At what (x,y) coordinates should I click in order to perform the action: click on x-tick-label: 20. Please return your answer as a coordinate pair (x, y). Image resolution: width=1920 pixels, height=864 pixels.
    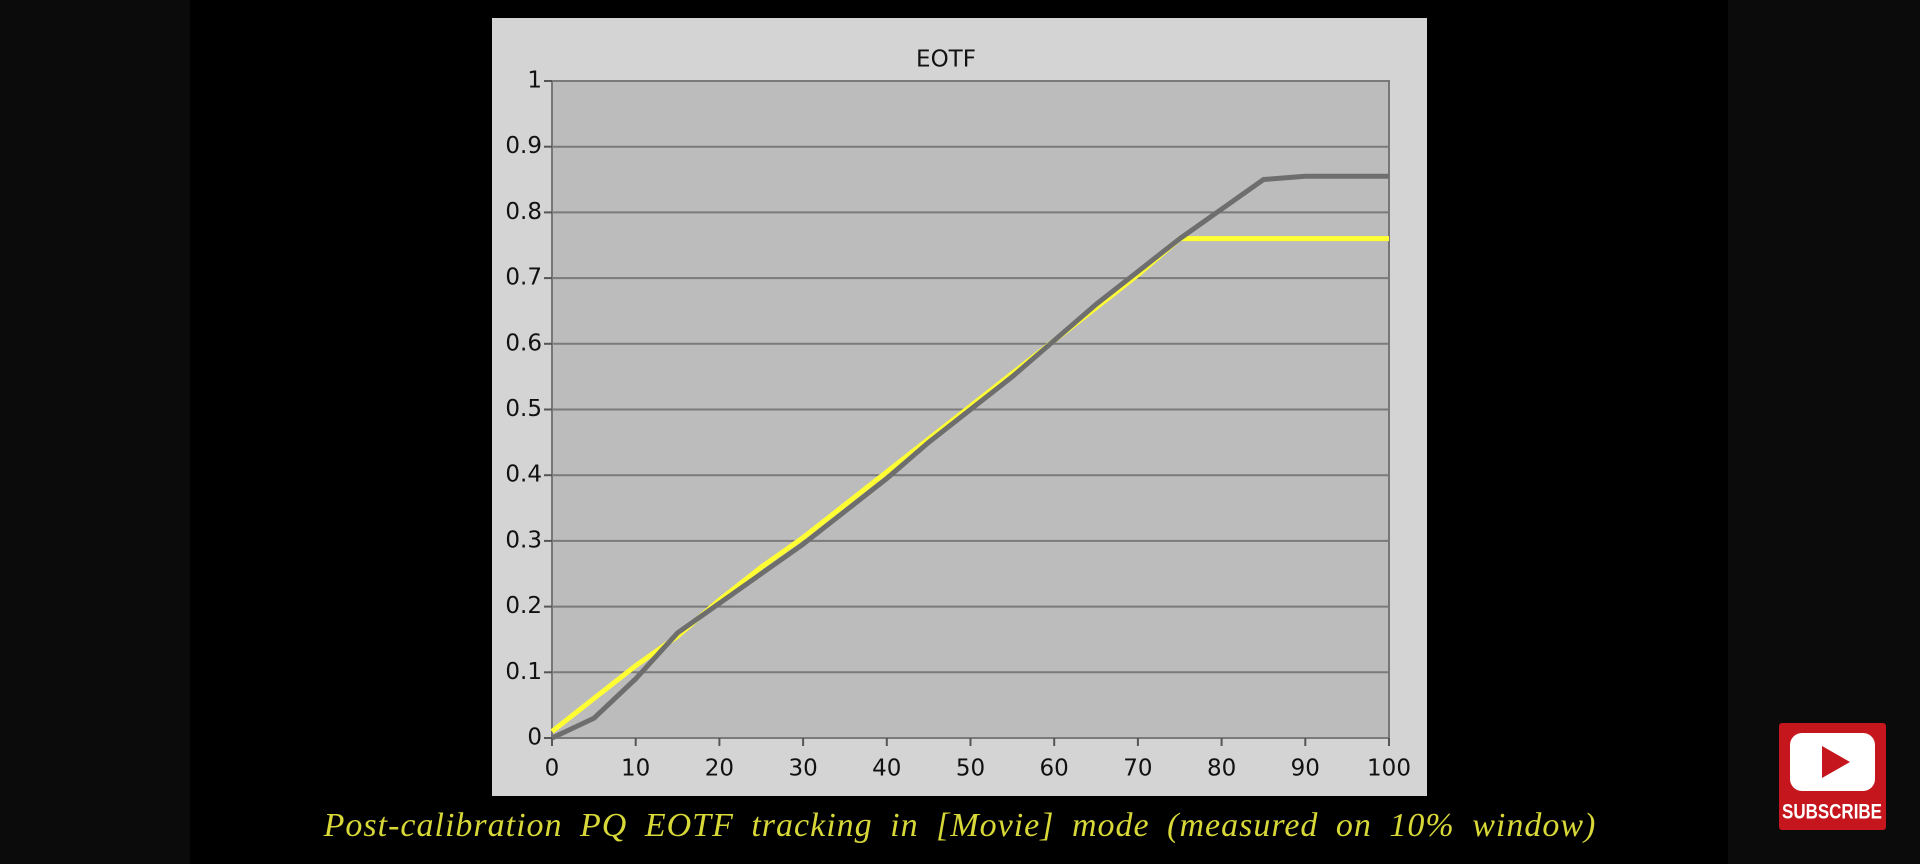
    Looking at the image, I should click on (719, 769).